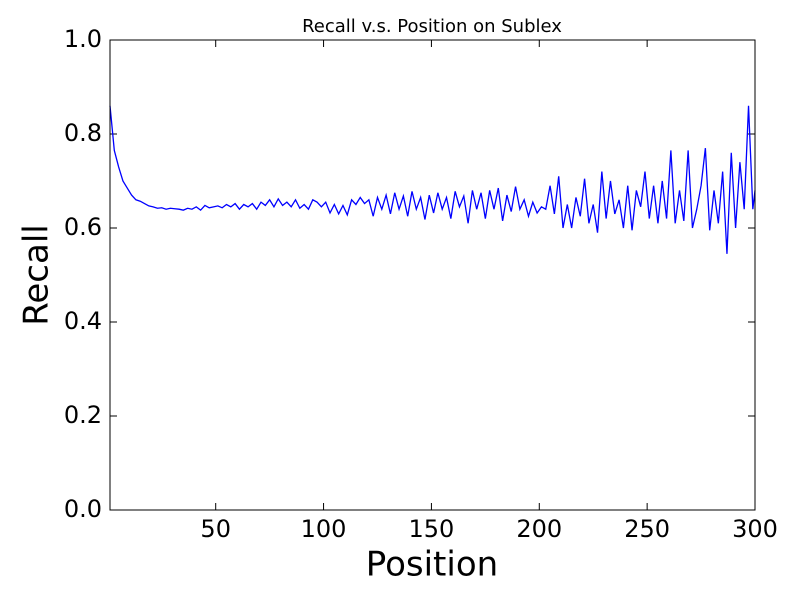  I want to click on x-tick-label: 150, so click(432, 529).